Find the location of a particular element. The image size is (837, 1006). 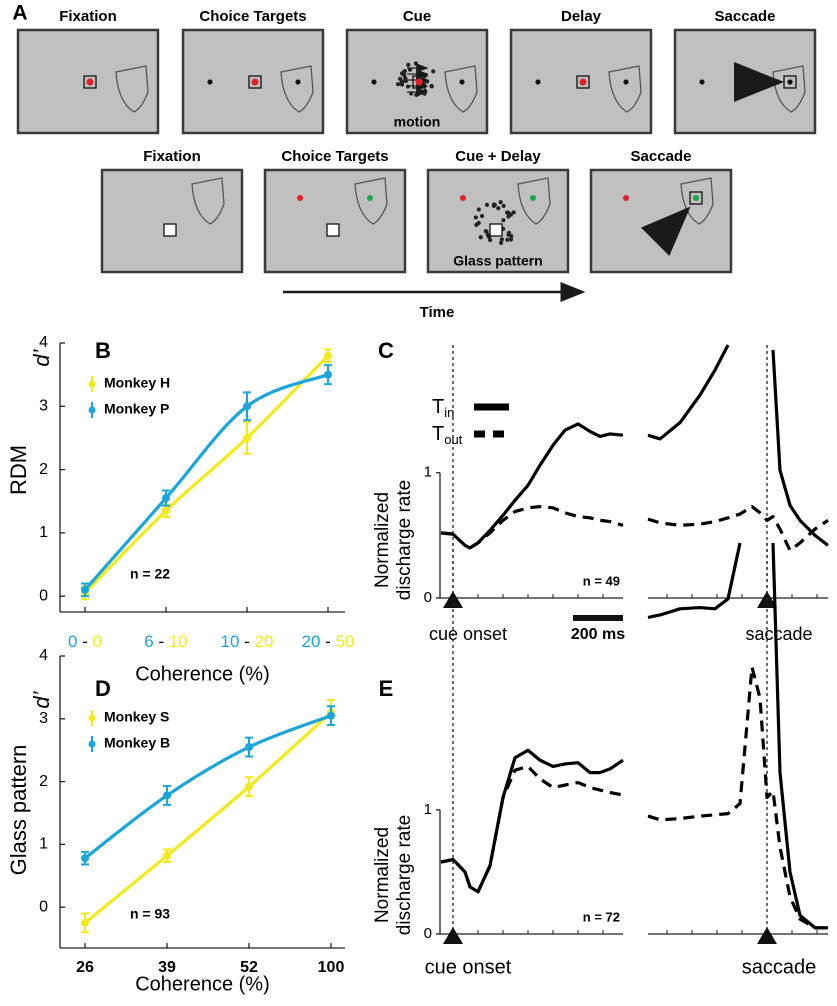

x-tick-part: 10 is located at coordinates (230, 641).